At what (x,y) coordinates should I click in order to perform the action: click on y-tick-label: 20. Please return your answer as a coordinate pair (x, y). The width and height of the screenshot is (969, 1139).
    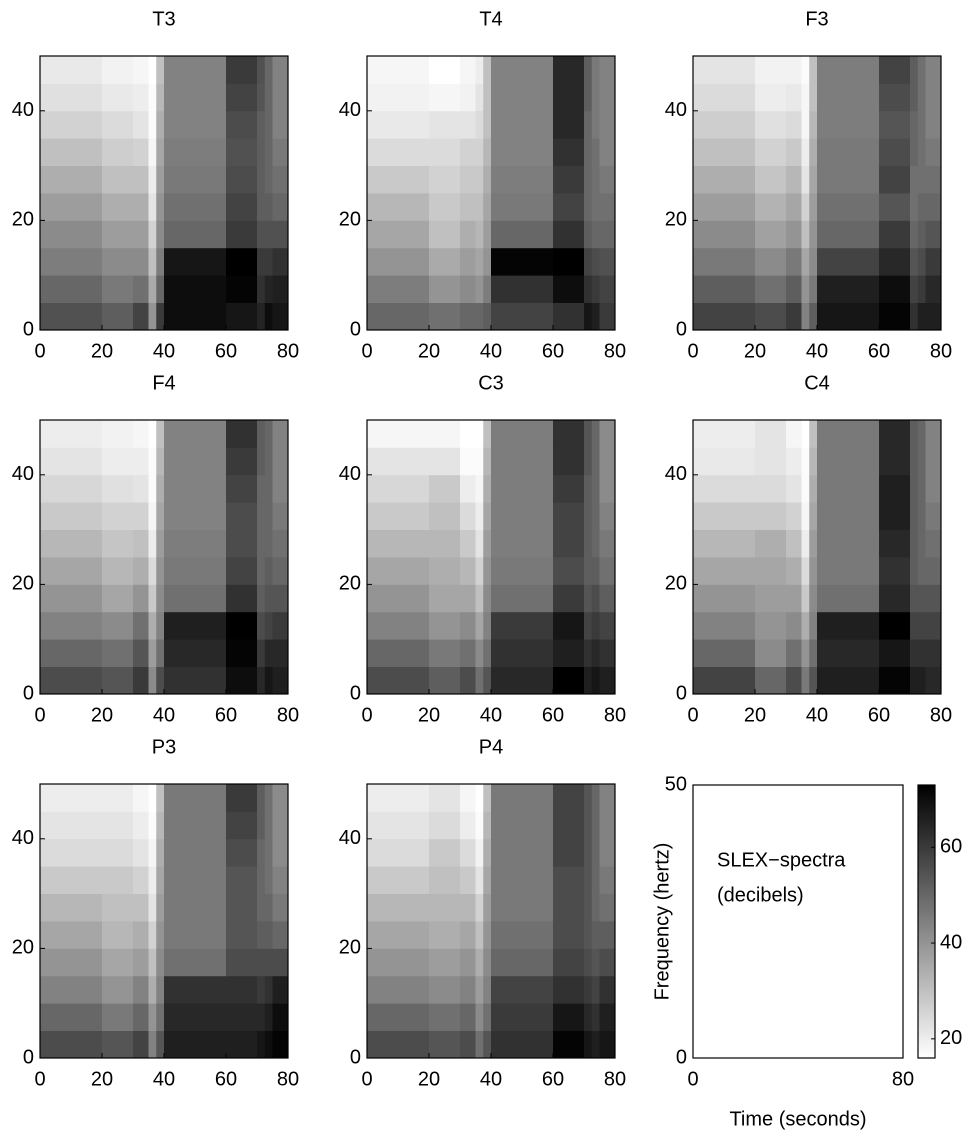
    Looking at the image, I should click on (676, 220).